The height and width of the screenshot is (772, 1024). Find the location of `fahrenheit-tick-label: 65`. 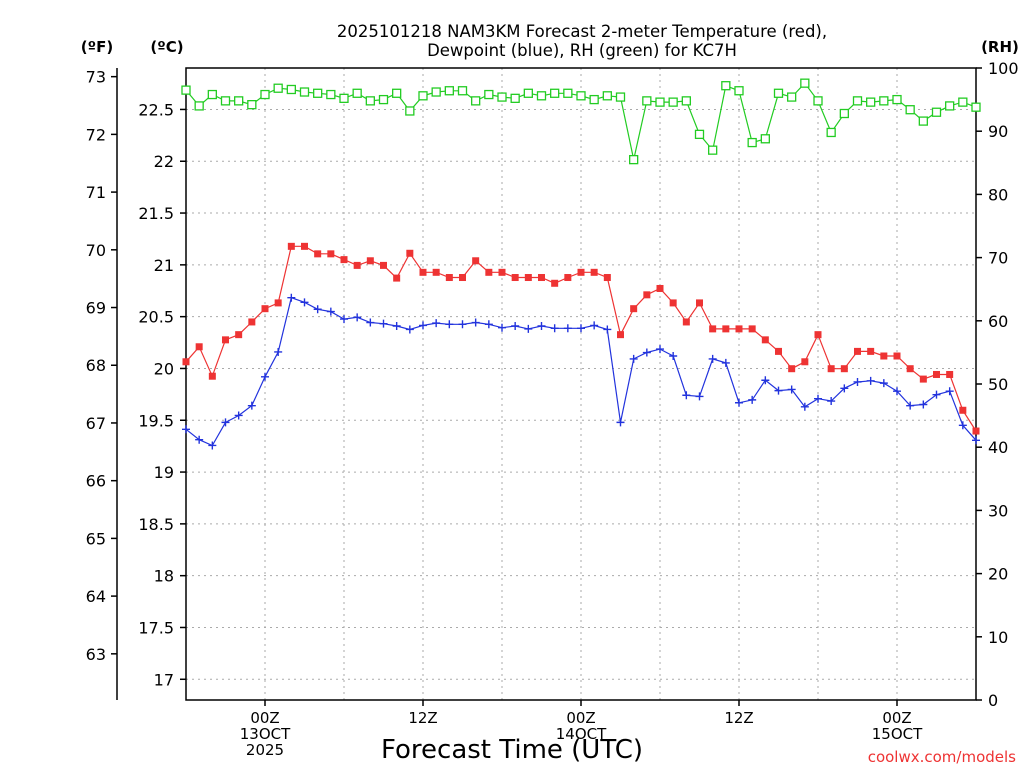

fahrenheit-tick-label: 65 is located at coordinates (96, 538).